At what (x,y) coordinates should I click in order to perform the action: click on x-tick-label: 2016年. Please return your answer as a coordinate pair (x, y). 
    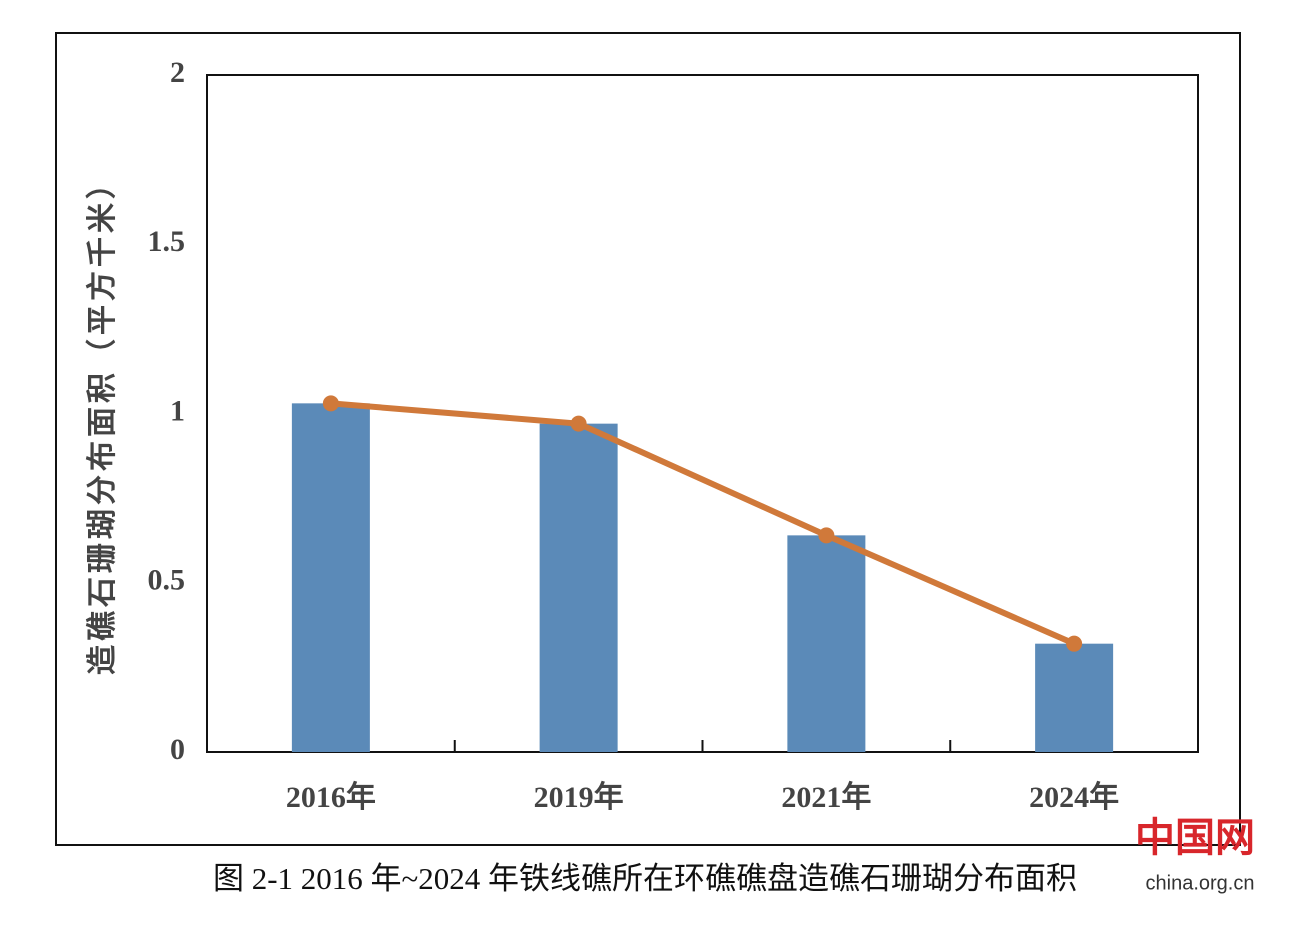
    Looking at the image, I should click on (331, 797).